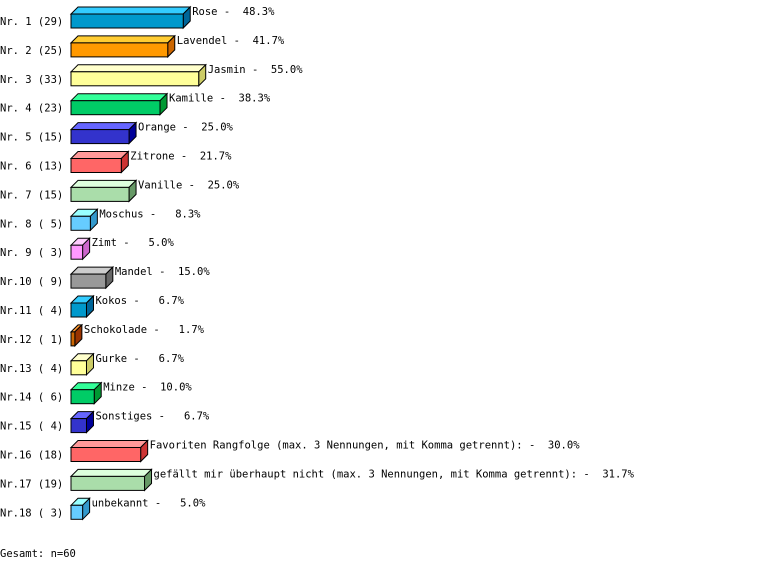 The height and width of the screenshot is (571, 759). I want to click on row-label: Nr.15 ( 4), so click(31, 427).